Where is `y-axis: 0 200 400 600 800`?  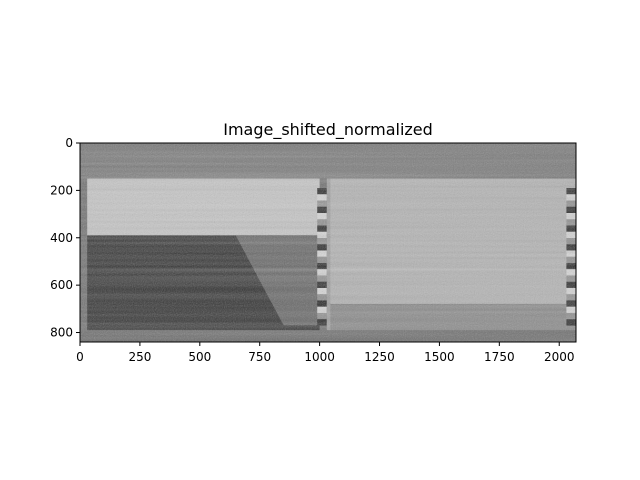 y-axis: 0 200 400 600 800 is located at coordinates (65, 238).